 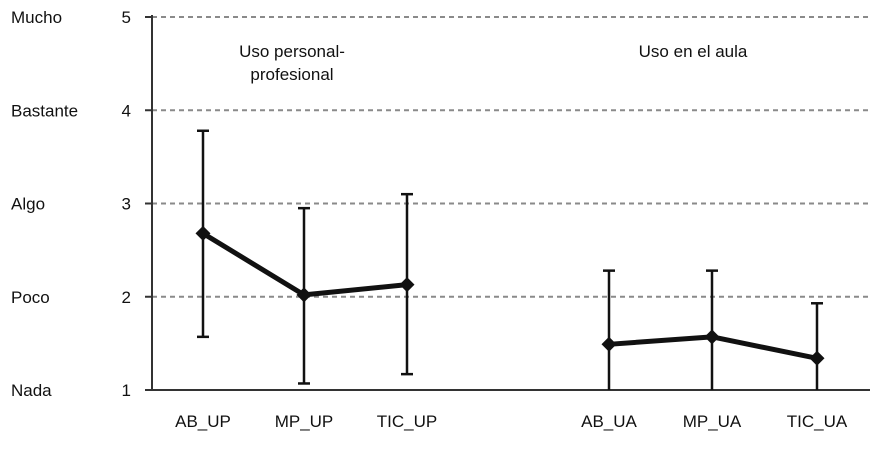 What do you see at coordinates (609, 421) in the screenshot?
I see `x-tick-label-ab-ua: AB_UA` at bounding box center [609, 421].